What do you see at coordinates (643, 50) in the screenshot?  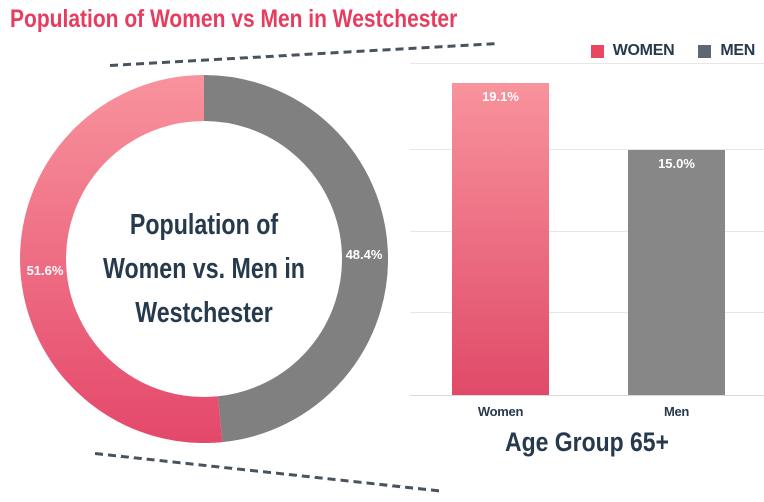 I see `legend-label-women: WOMEN` at bounding box center [643, 50].